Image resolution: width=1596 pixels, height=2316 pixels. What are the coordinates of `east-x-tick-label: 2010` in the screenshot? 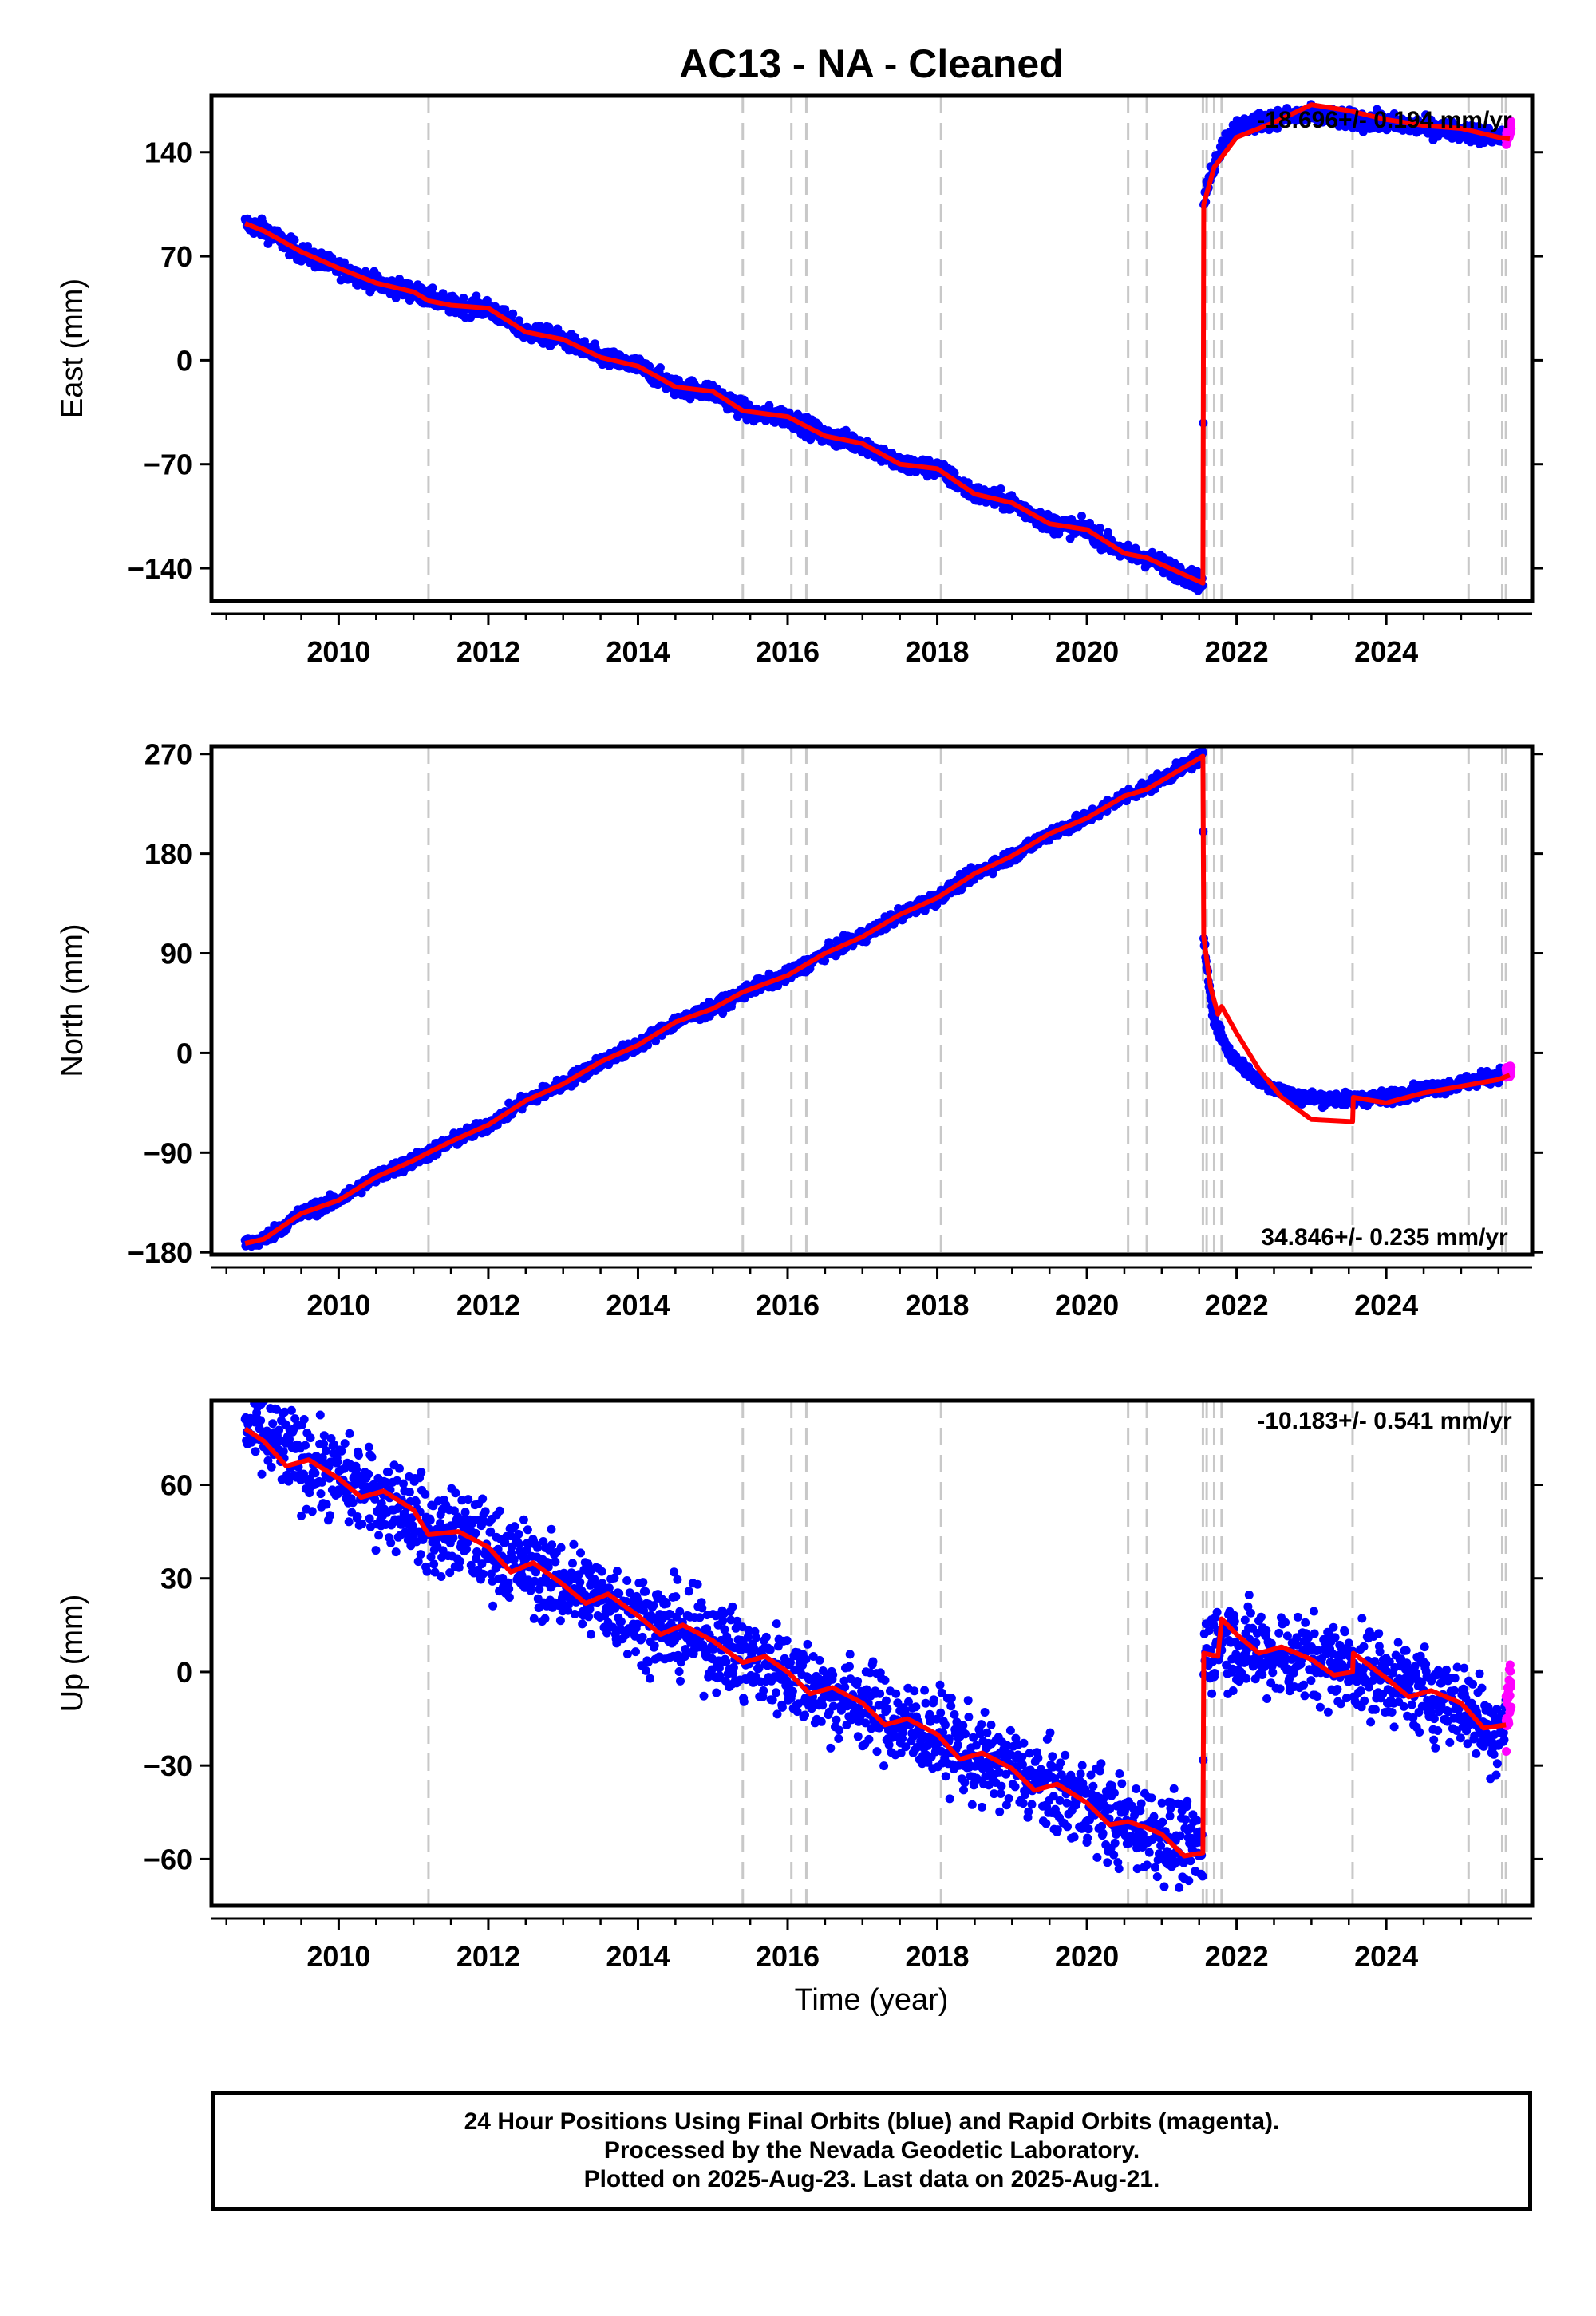 It's located at (338, 651).